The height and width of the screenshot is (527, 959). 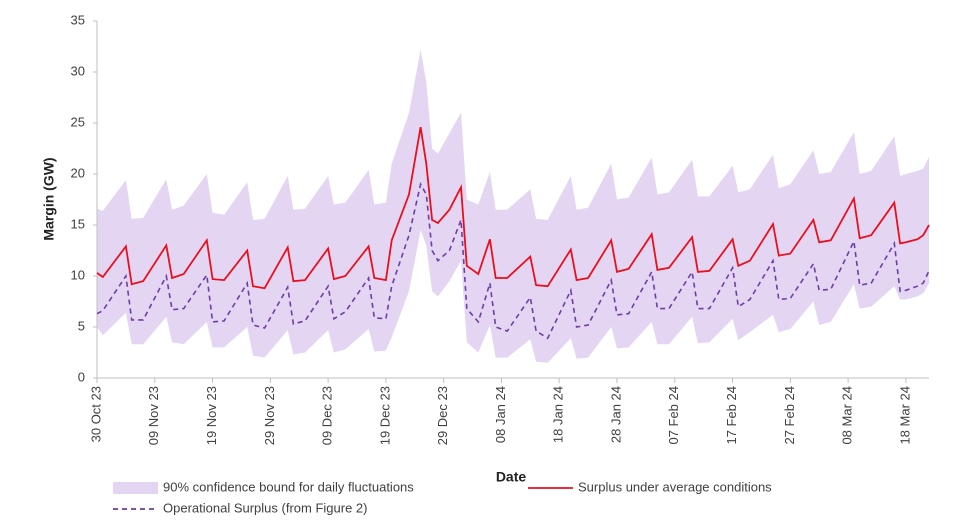 I want to click on x-tick-label: 08 Mar 24, so click(x=847, y=415).